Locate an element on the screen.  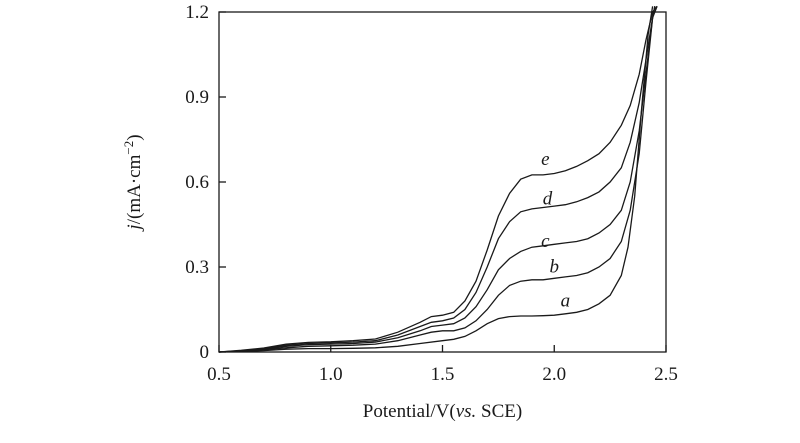
x-tick-label: 1.5 is located at coordinates (443, 374).